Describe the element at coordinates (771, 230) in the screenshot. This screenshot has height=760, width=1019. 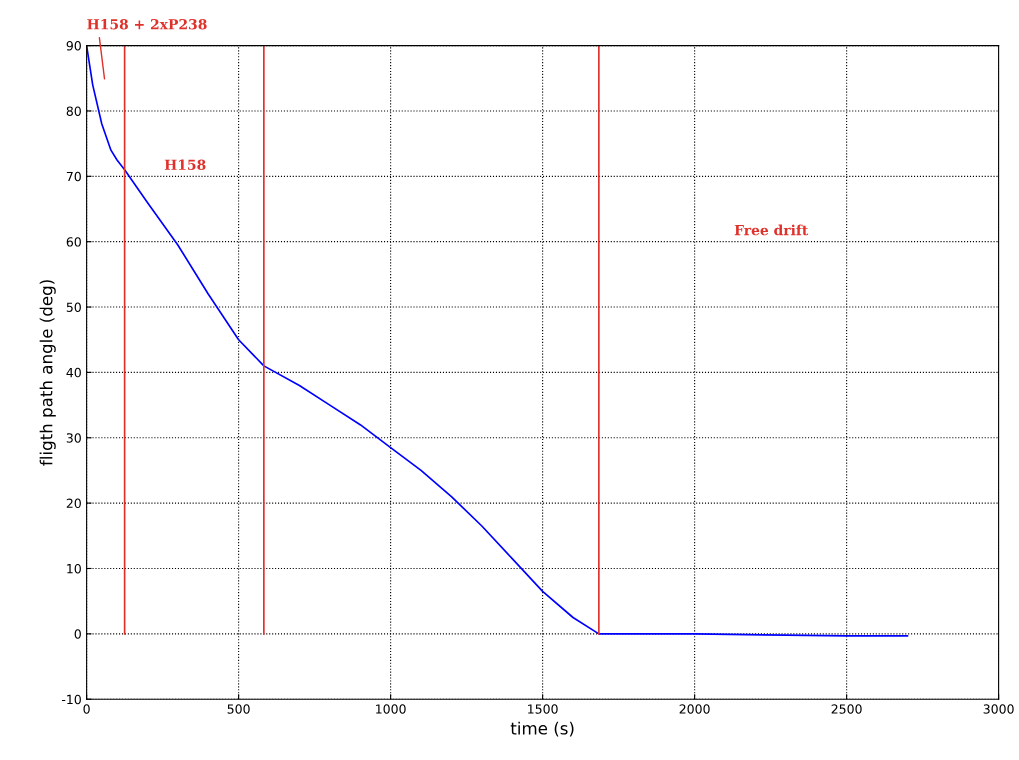
I see `annotation: Free drift` at that location.